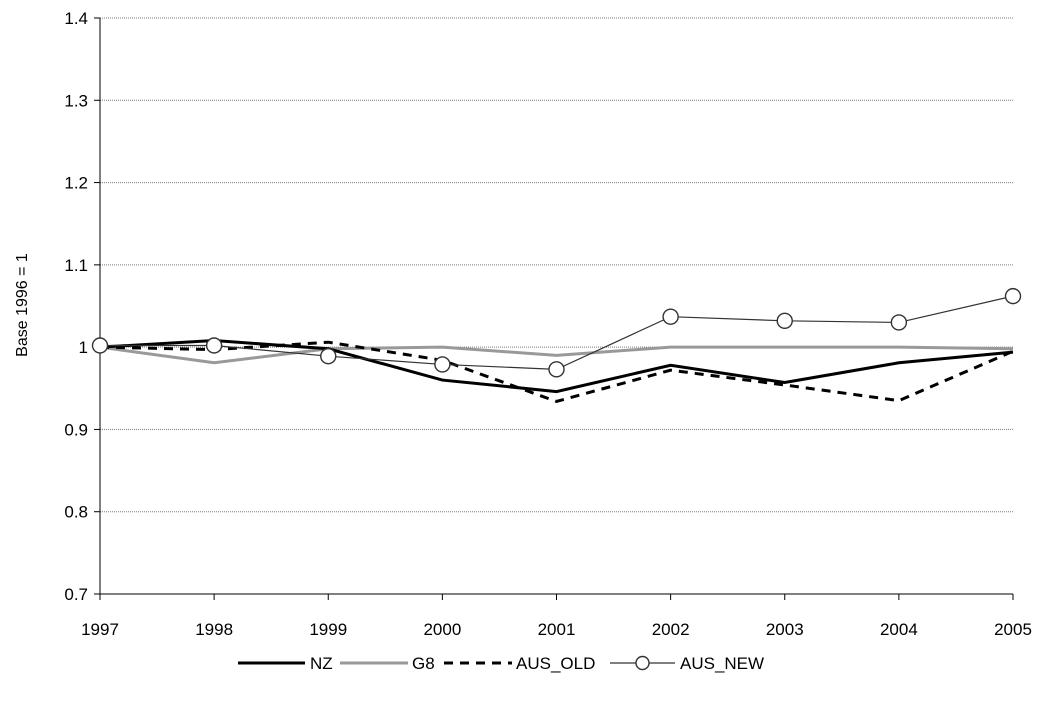  Describe the element at coordinates (321, 663) in the screenshot. I see `legend-label-nz: NZ` at that location.